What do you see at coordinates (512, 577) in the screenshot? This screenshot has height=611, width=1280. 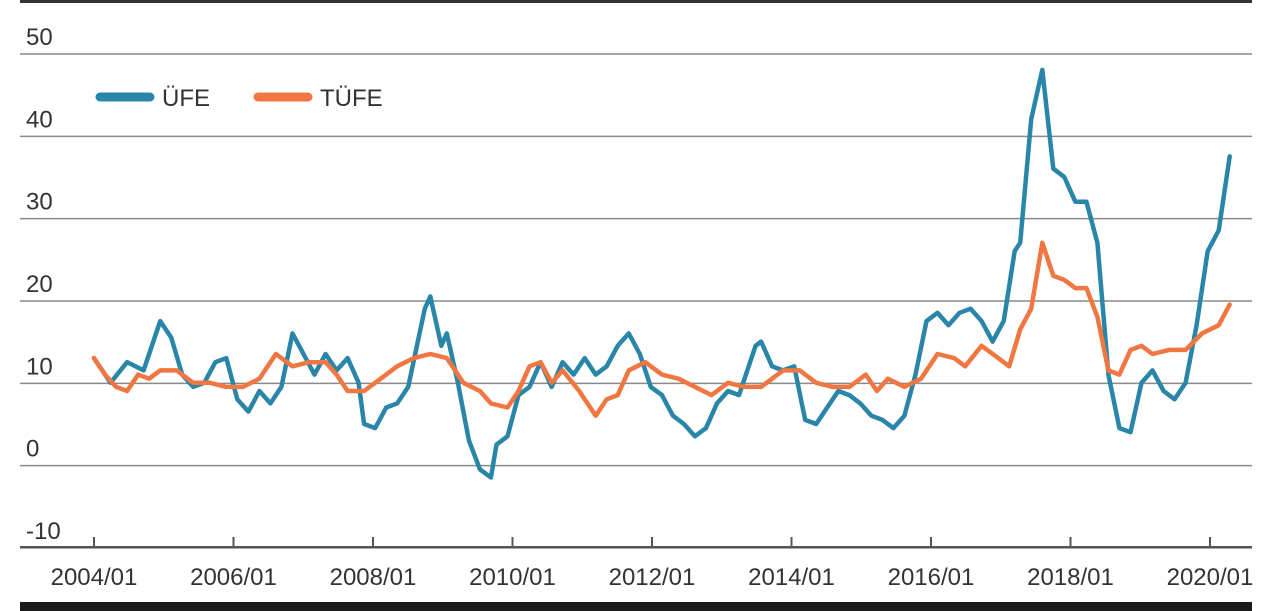 I see `x-tick-label: 2010/01` at bounding box center [512, 577].